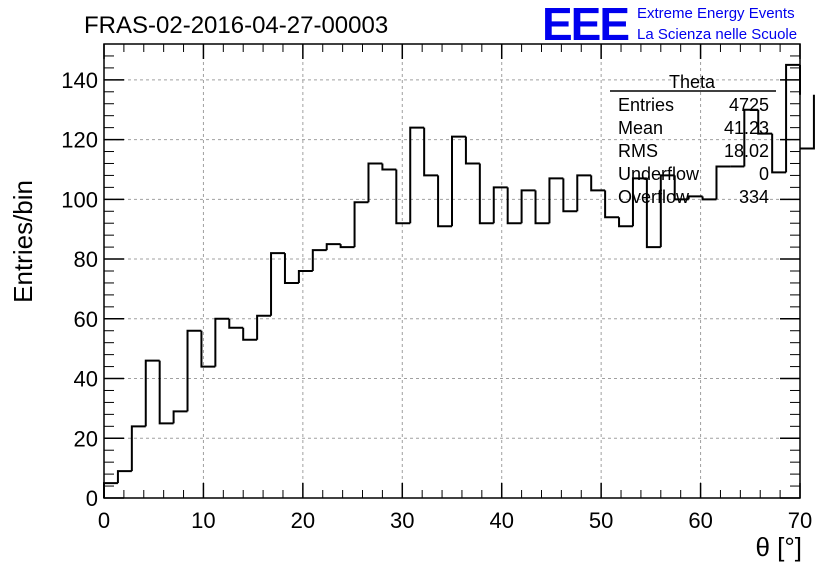  Describe the element at coordinates (79, 199) in the screenshot. I see `y-tick-label: 100` at that location.